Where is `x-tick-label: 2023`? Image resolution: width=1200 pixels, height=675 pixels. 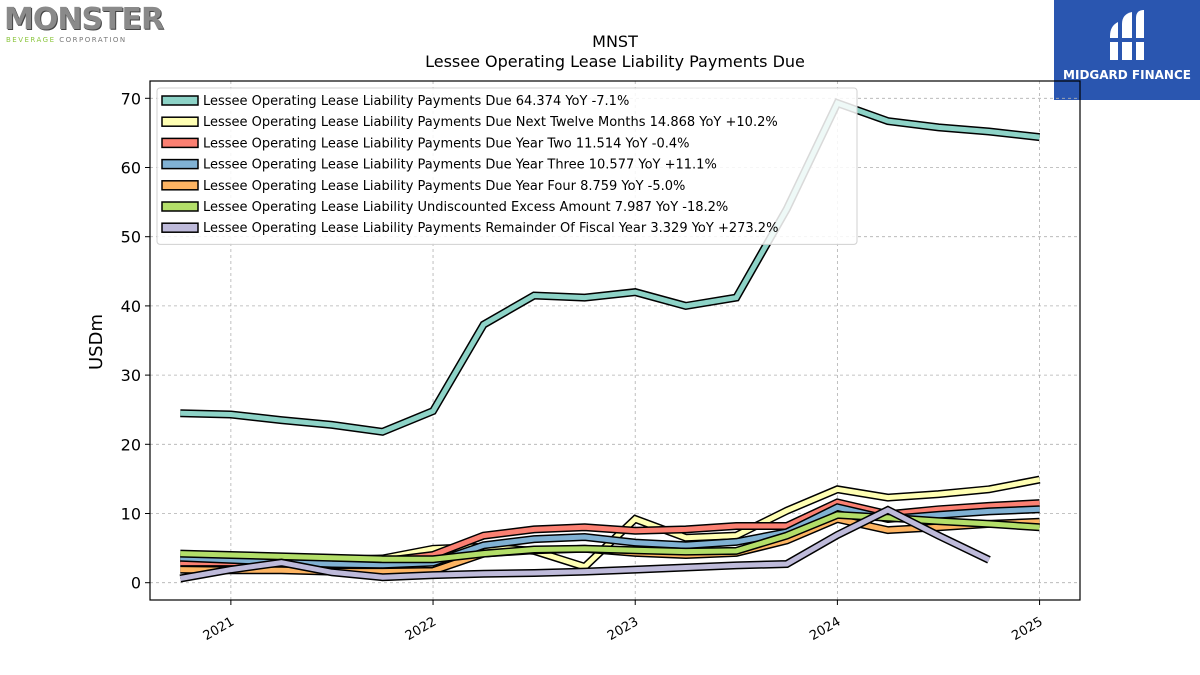 x-tick-label: 2023 is located at coordinates (623, 629).